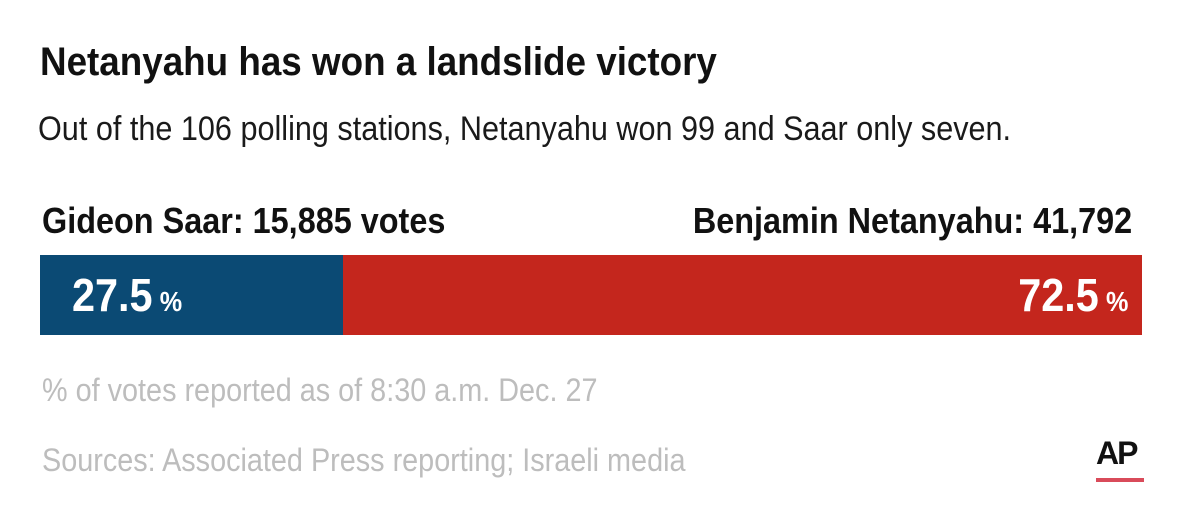 The image size is (1198, 528). What do you see at coordinates (1120, 480) in the screenshot?
I see `ap-logo-underline` at bounding box center [1120, 480].